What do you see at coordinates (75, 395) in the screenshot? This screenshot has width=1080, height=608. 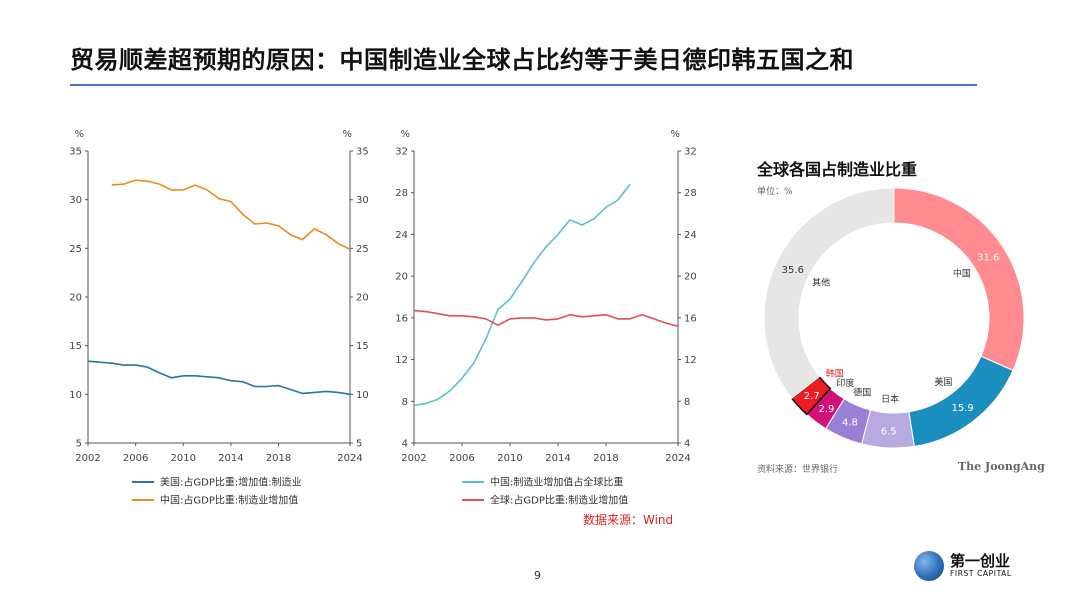 I see `left-tick-label: 10` at bounding box center [75, 395].